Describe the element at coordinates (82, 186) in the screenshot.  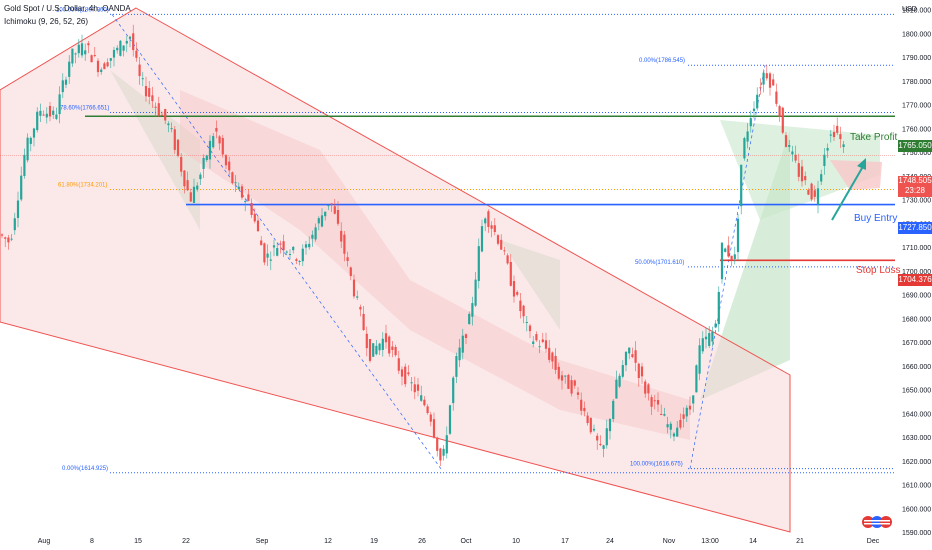
I see `fib-label: 61.80%(1734.201)` at that location.